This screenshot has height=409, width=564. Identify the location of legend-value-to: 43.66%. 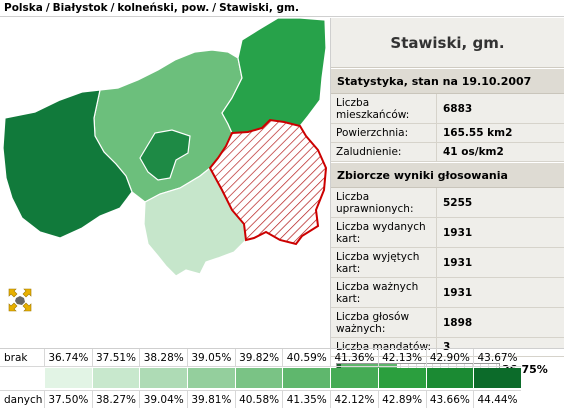
(449, 399).